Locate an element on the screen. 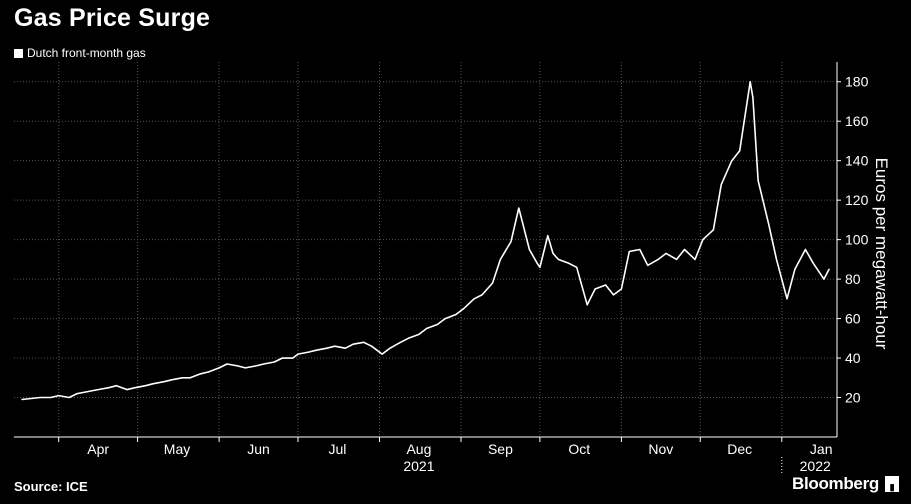 The width and height of the screenshot is (911, 504). legend-swatch is located at coordinates (18, 53).